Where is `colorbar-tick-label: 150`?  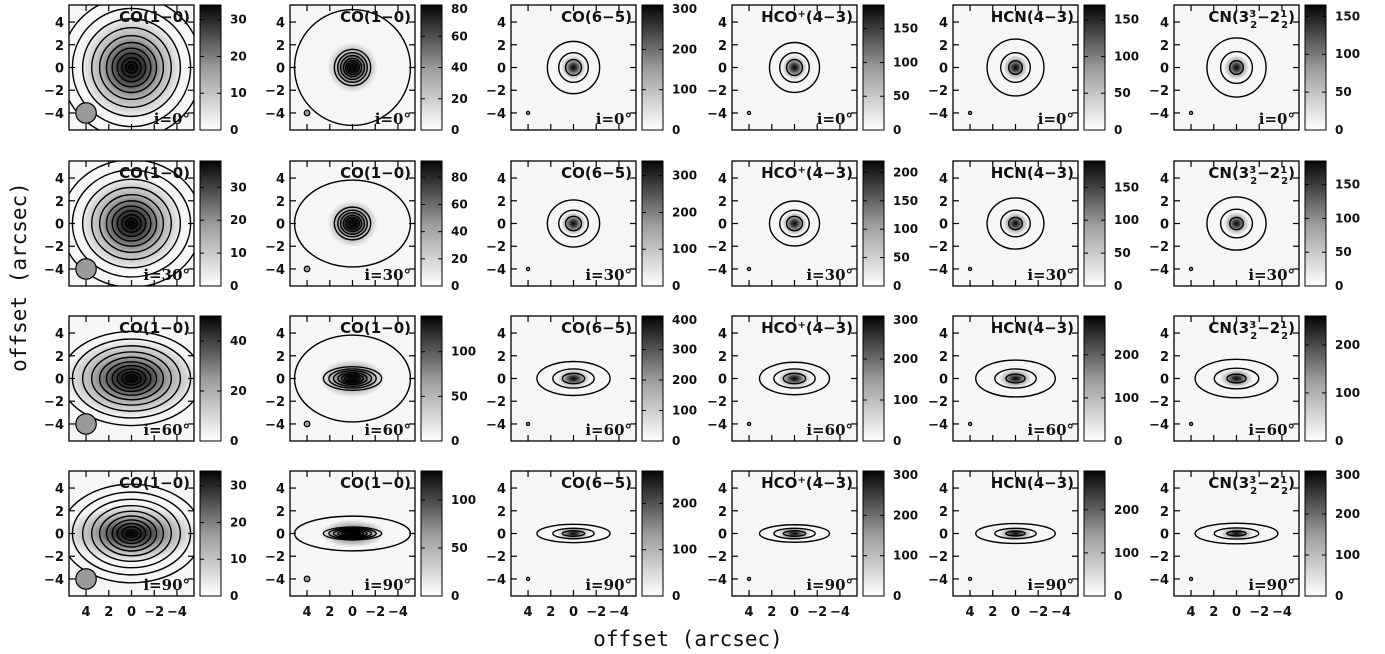
colorbar-tick-label: 150 is located at coordinates (1126, 20).